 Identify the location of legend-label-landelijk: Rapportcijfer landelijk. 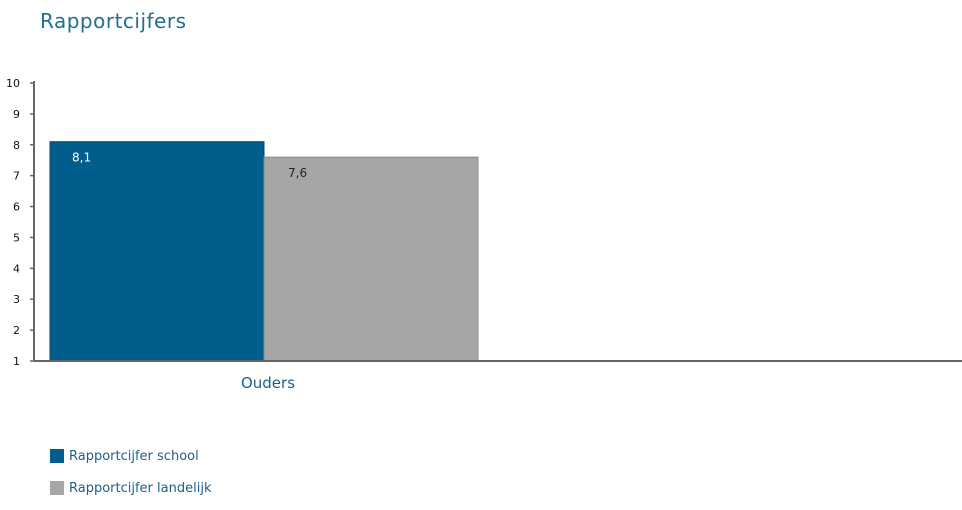
(140, 488).